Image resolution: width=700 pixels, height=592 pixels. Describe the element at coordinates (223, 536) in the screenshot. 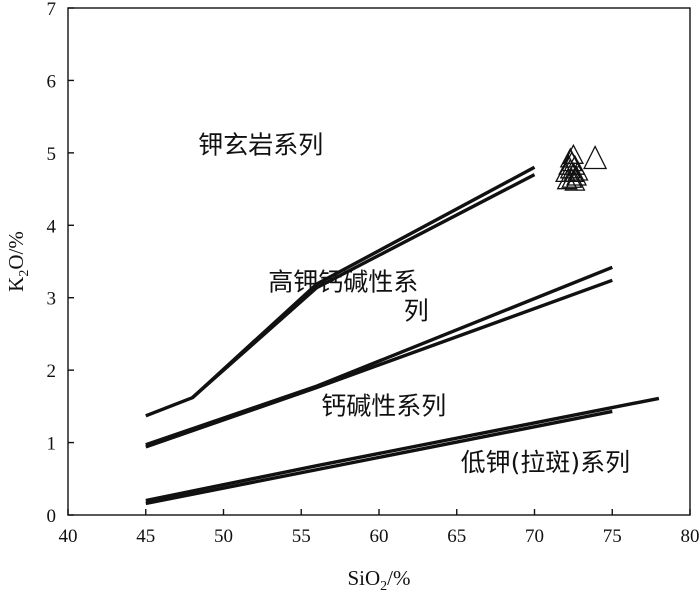

I see `x-tick-label: 50` at that location.